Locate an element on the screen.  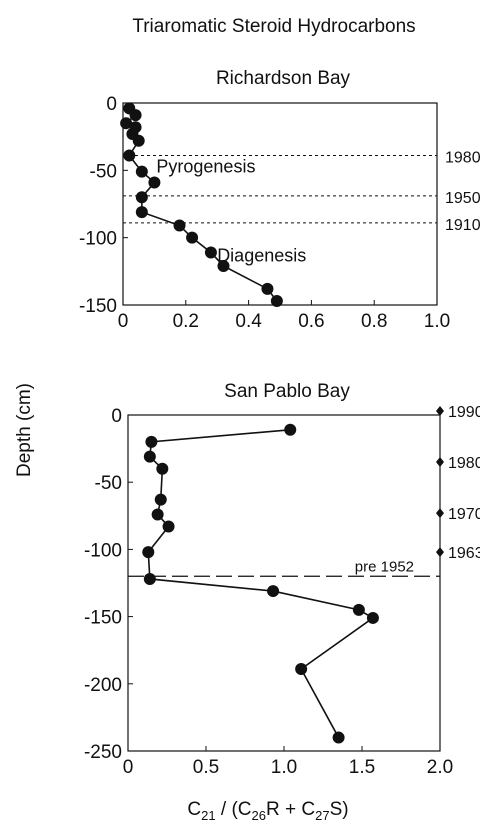
x-tick-label: 0.4 is located at coordinates (248, 321).